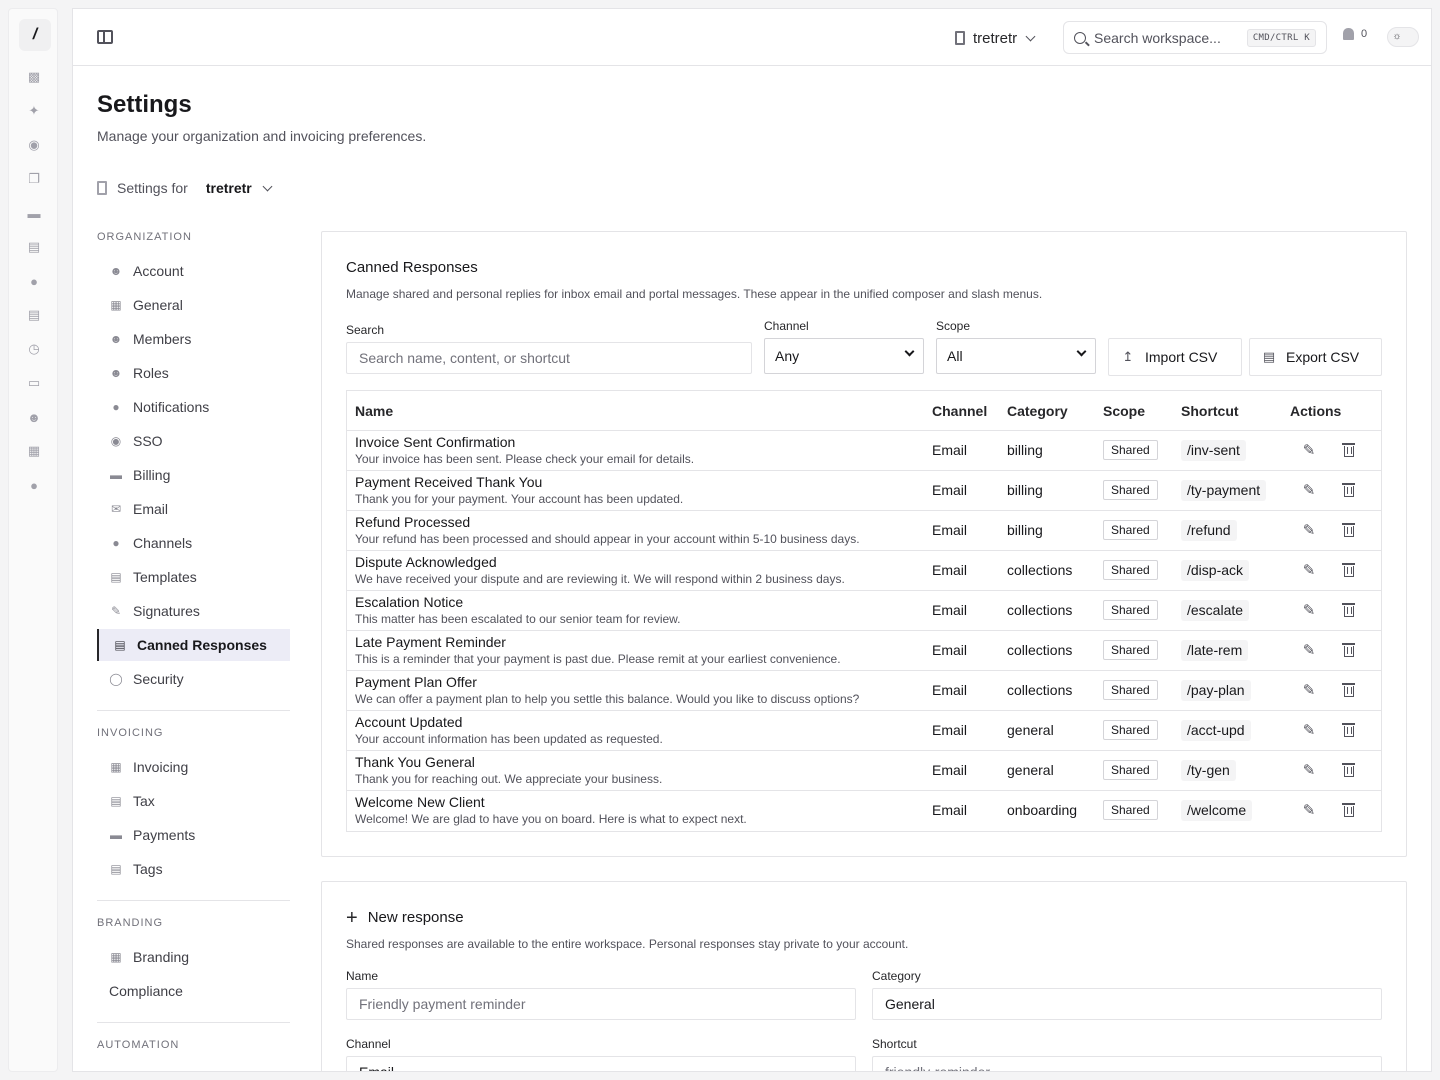 The image size is (1440, 1080). What do you see at coordinates (409, 602) in the screenshot?
I see `response-name: Escalation Notice` at bounding box center [409, 602].